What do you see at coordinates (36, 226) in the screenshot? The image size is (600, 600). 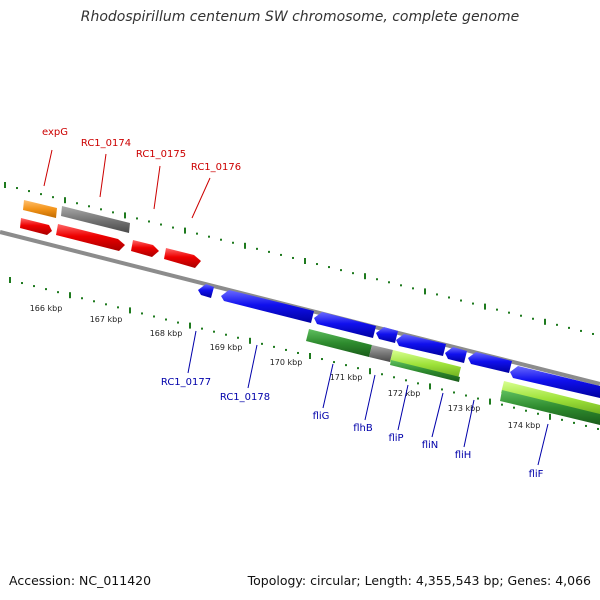 I see `gene-expG-arrow` at bounding box center [36, 226].